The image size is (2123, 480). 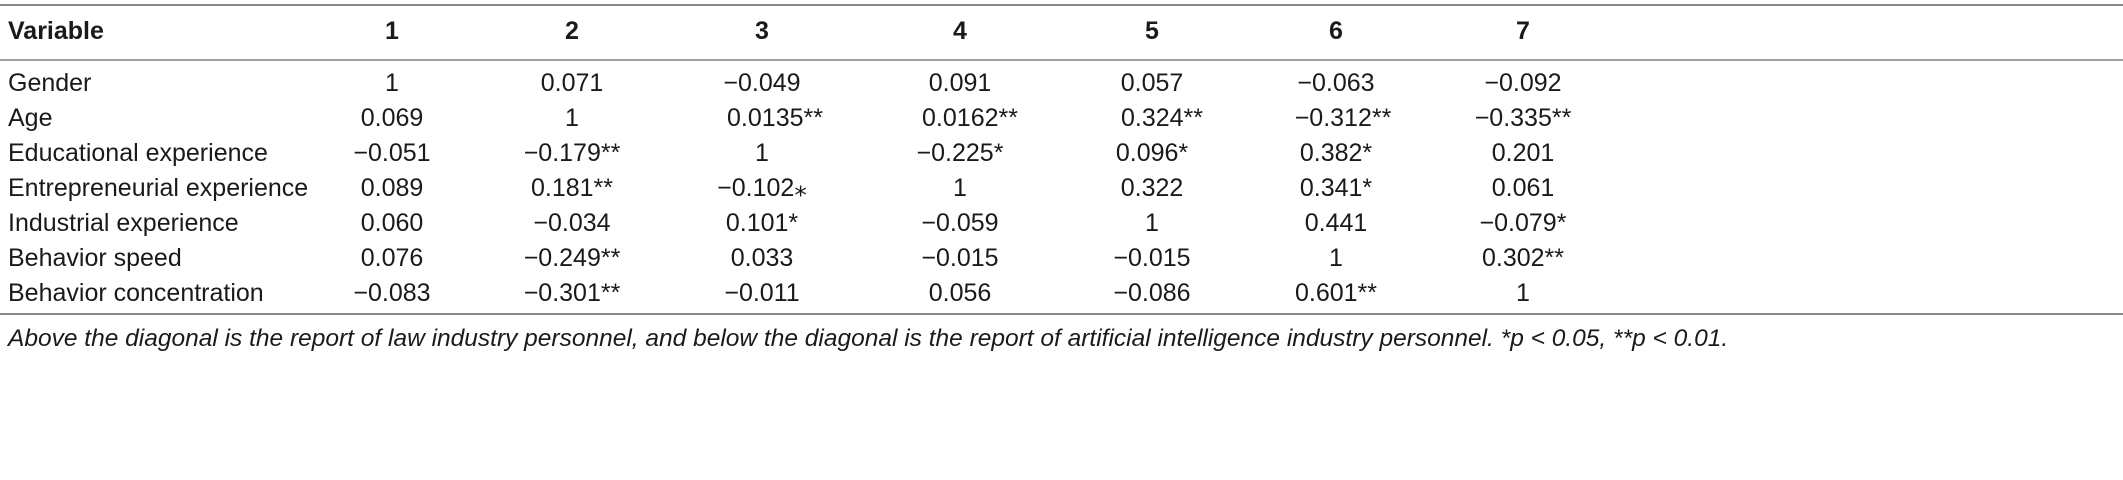 I want to click on table-cell: −0.079*, so click(x=1523, y=223).